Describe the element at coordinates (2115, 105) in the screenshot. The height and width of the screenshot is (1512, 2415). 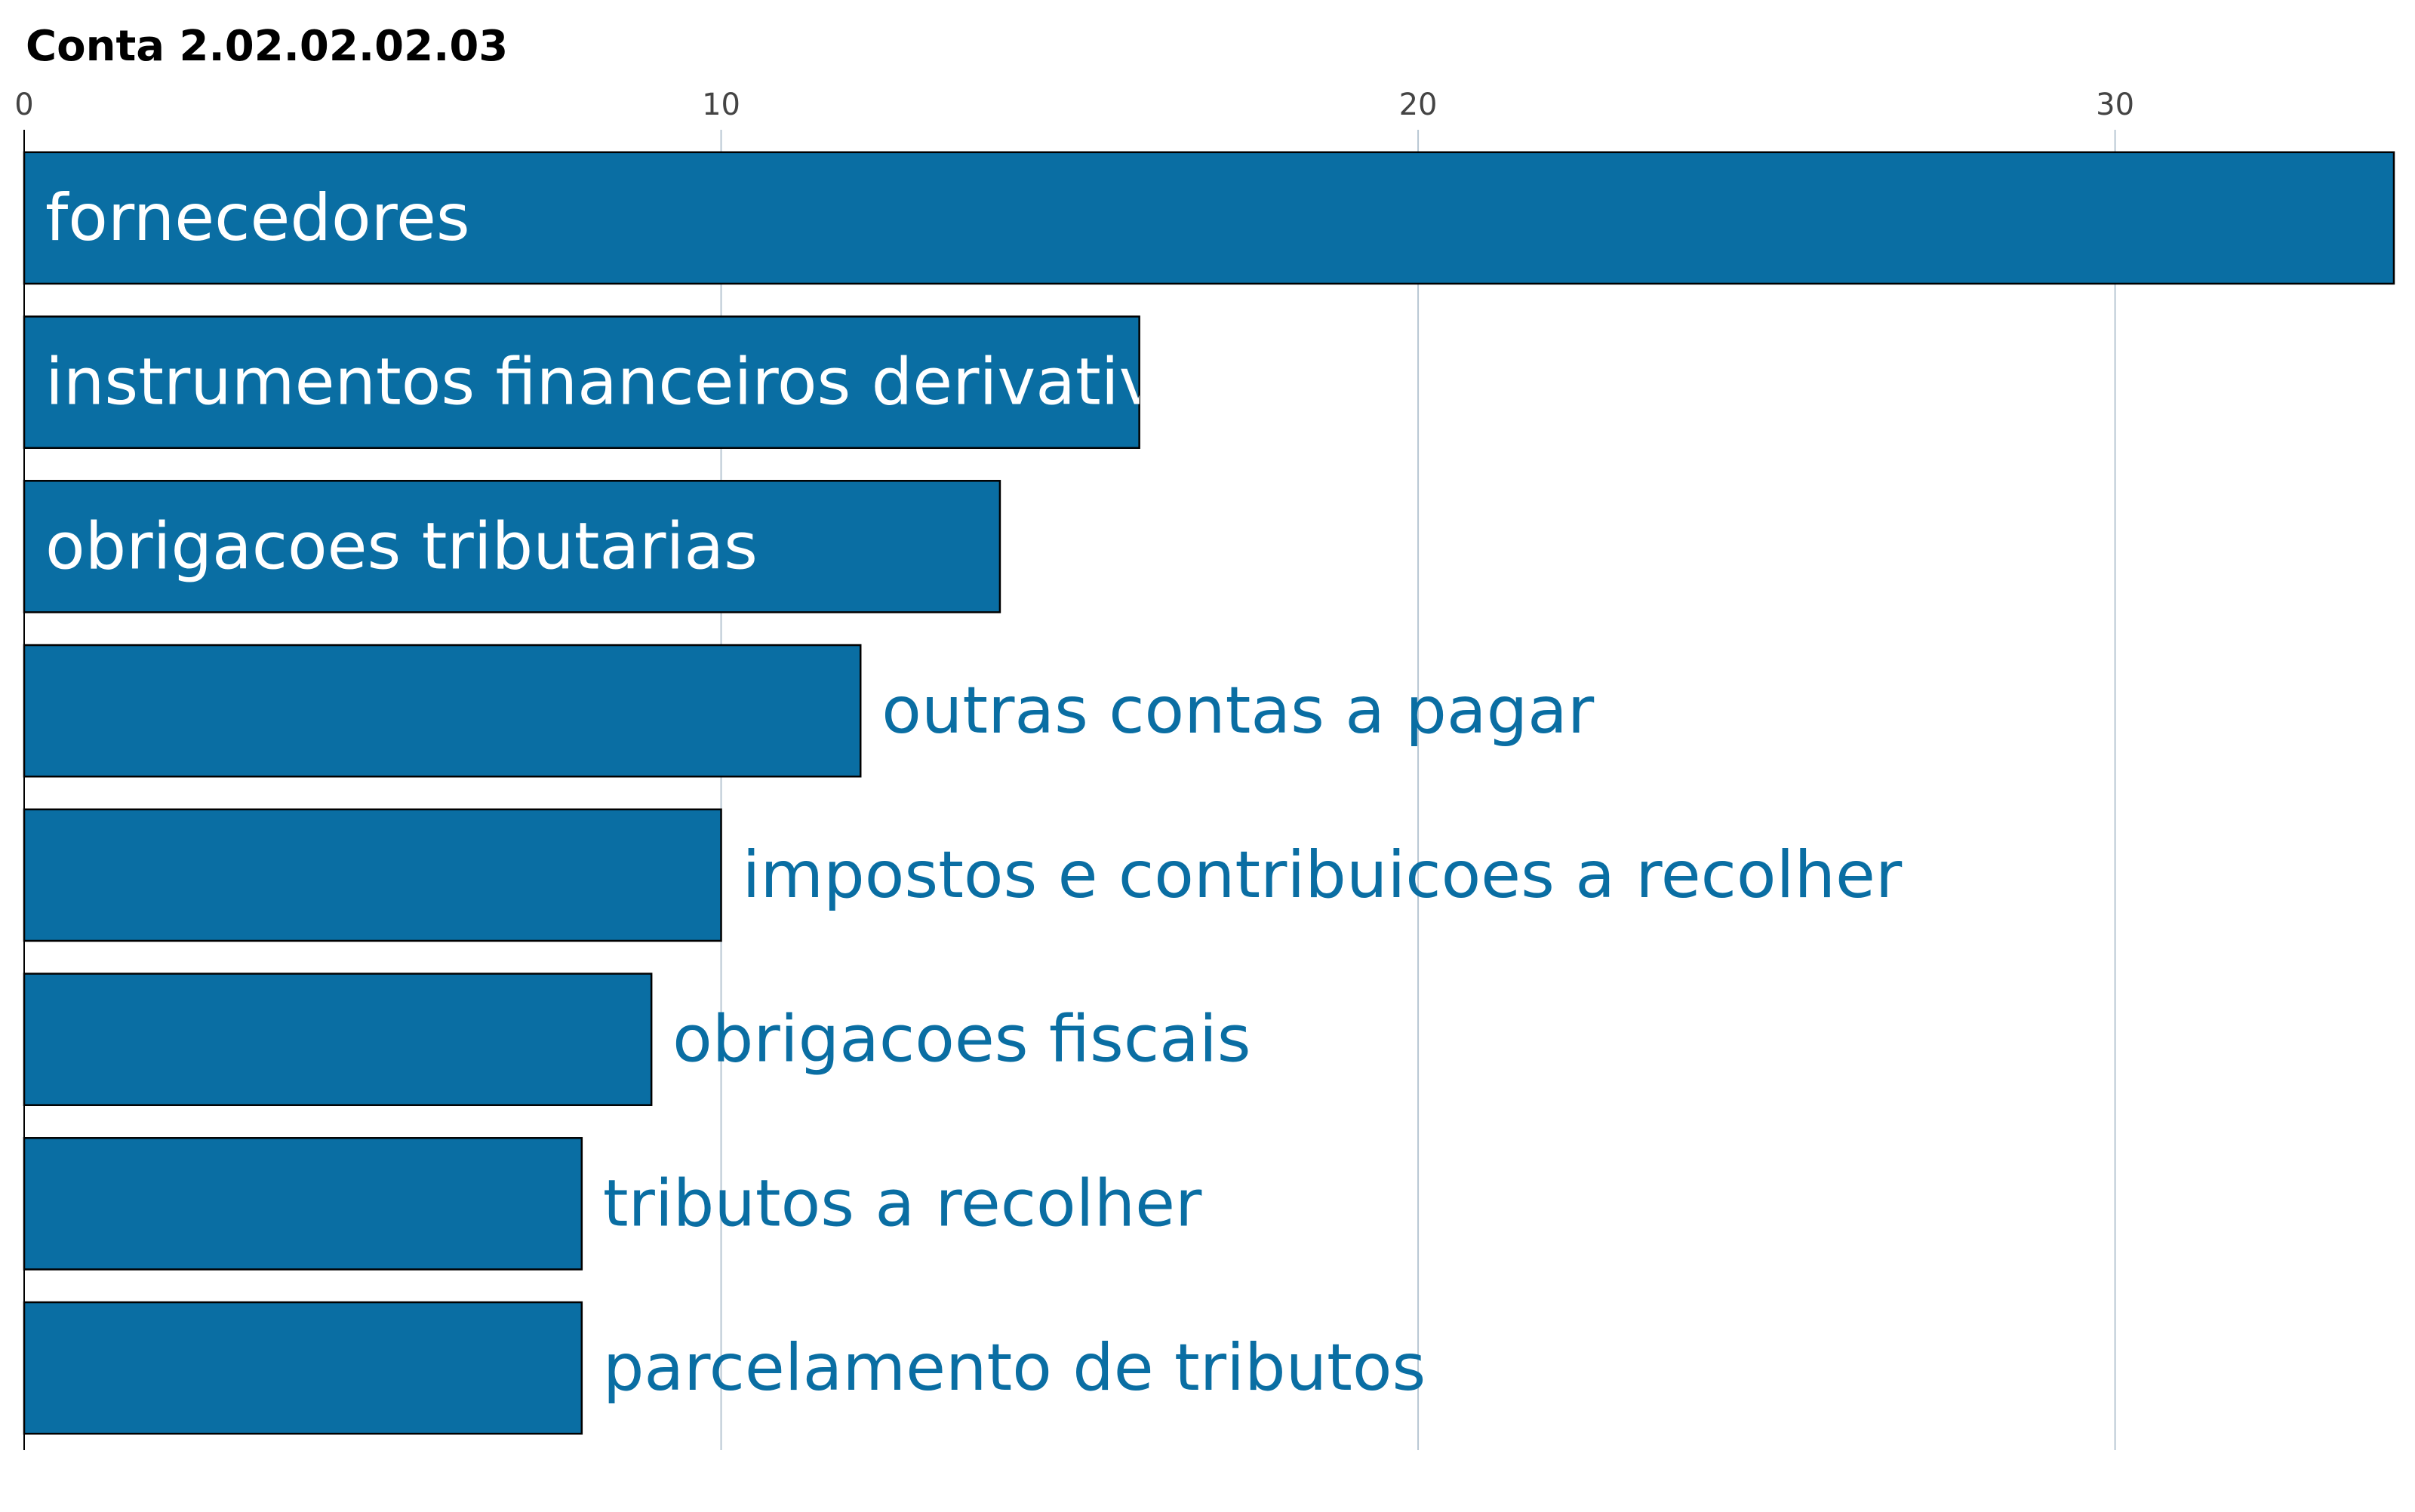
I see `x-tick-label: 30` at that location.